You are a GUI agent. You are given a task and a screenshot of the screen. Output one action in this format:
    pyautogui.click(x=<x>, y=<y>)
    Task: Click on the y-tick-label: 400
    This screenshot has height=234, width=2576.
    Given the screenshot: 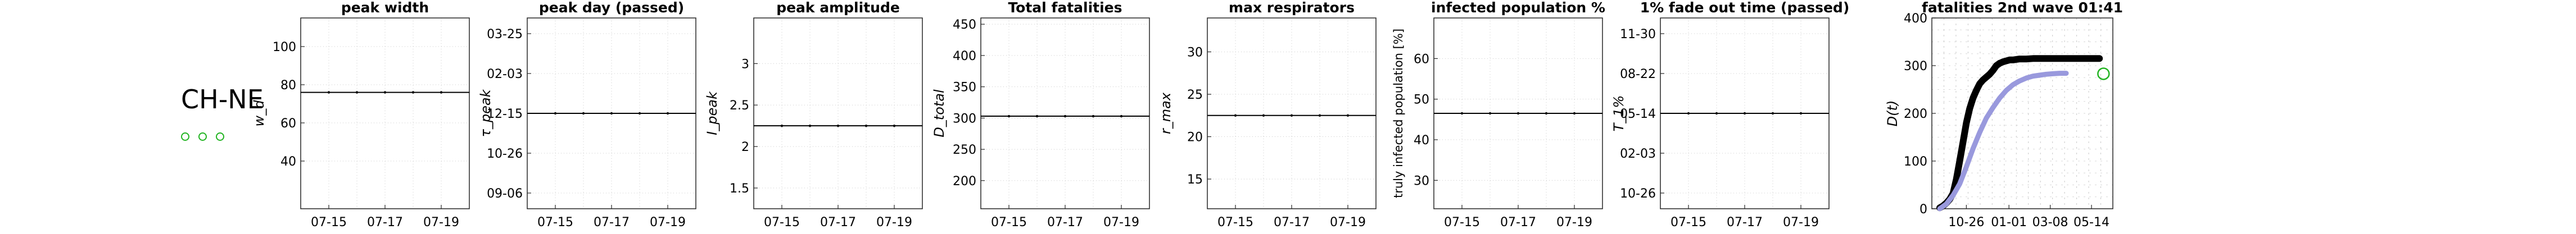 What is the action you would take?
    pyautogui.click(x=1915, y=19)
    